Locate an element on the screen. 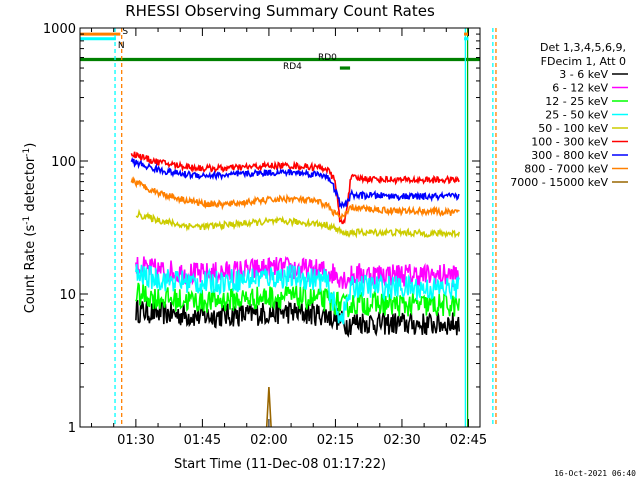  y-axis-label-sup1: -1 is located at coordinates (27, 220).